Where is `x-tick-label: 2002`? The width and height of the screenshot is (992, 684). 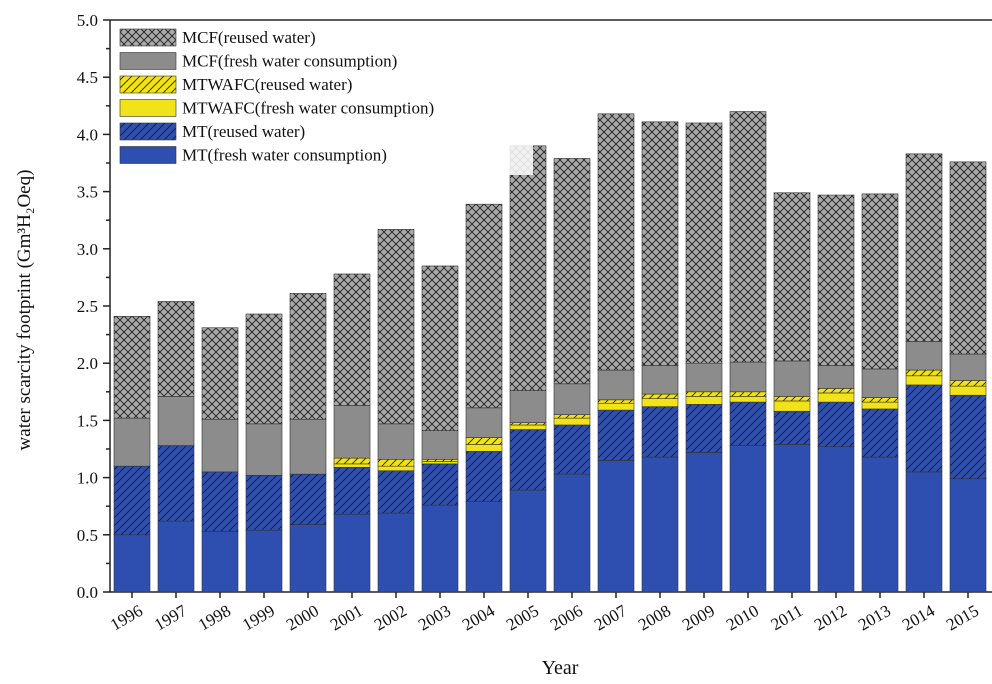 x-tick-label: 2002 is located at coordinates (390, 617).